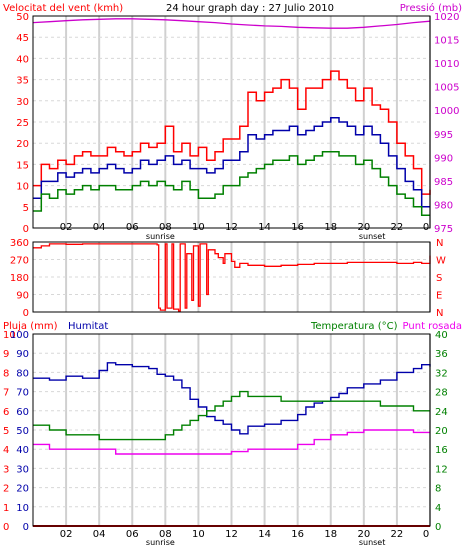 This screenshot has height=559, width=465. I want to click on sunset-label: sunset, so click(372, 542).